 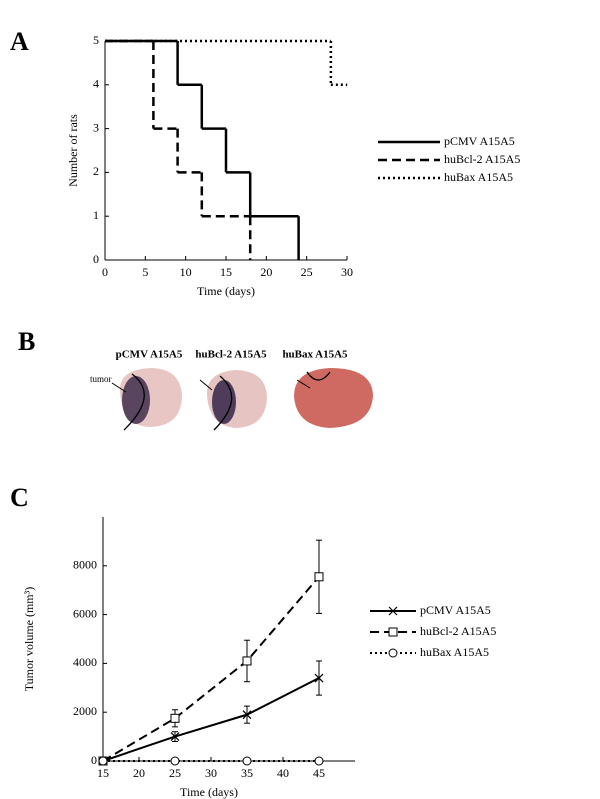 What do you see at coordinates (96, 215) in the screenshot?
I see `y-tick-label: 1` at bounding box center [96, 215].